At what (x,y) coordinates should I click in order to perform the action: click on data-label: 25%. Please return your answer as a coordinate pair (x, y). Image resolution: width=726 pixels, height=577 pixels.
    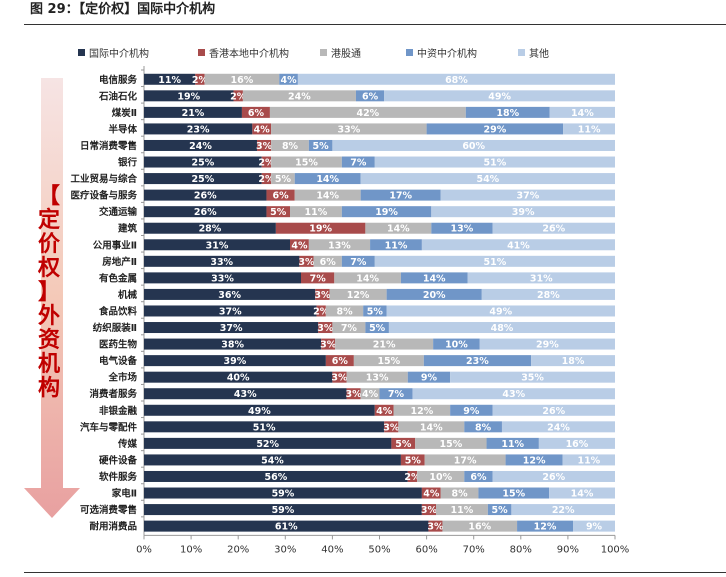
    Looking at the image, I should click on (203, 179).